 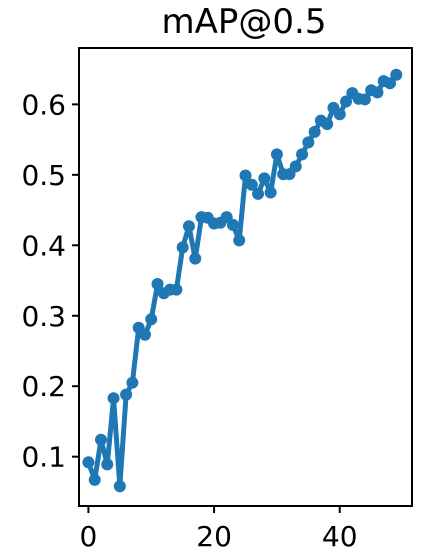 I want to click on x-axis: 0 20 40, so click(x=219, y=529).